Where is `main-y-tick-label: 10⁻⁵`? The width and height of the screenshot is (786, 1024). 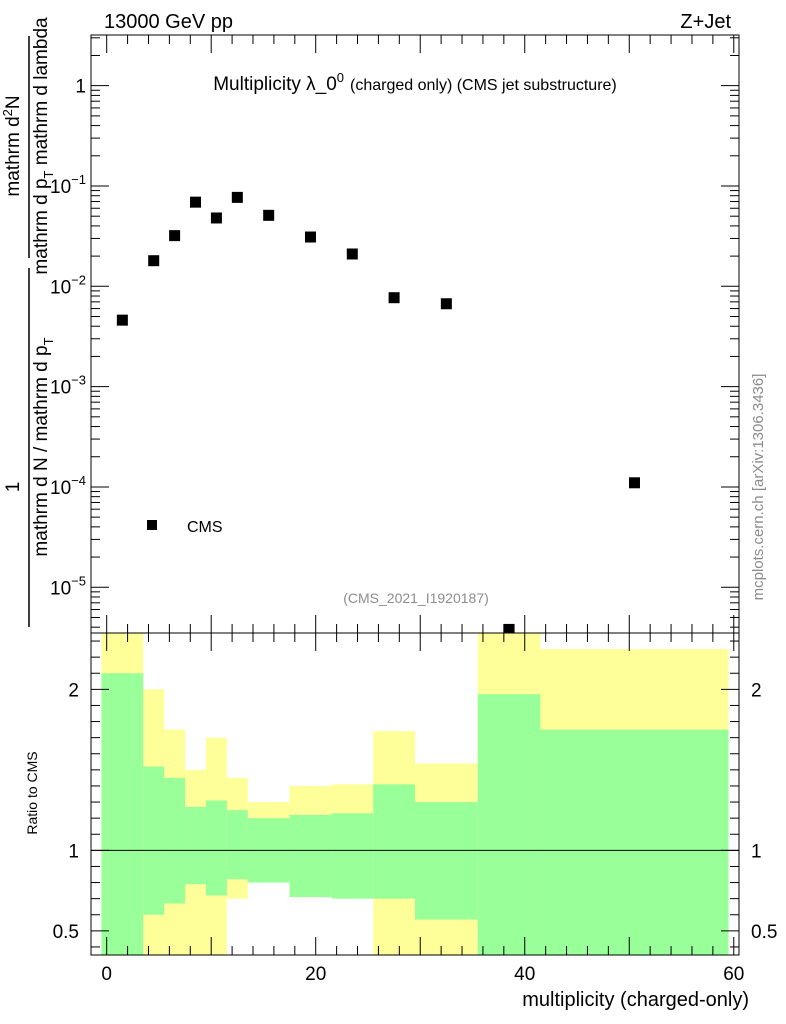
main-y-tick-label: 10⁻⁵ is located at coordinates (68, 586).